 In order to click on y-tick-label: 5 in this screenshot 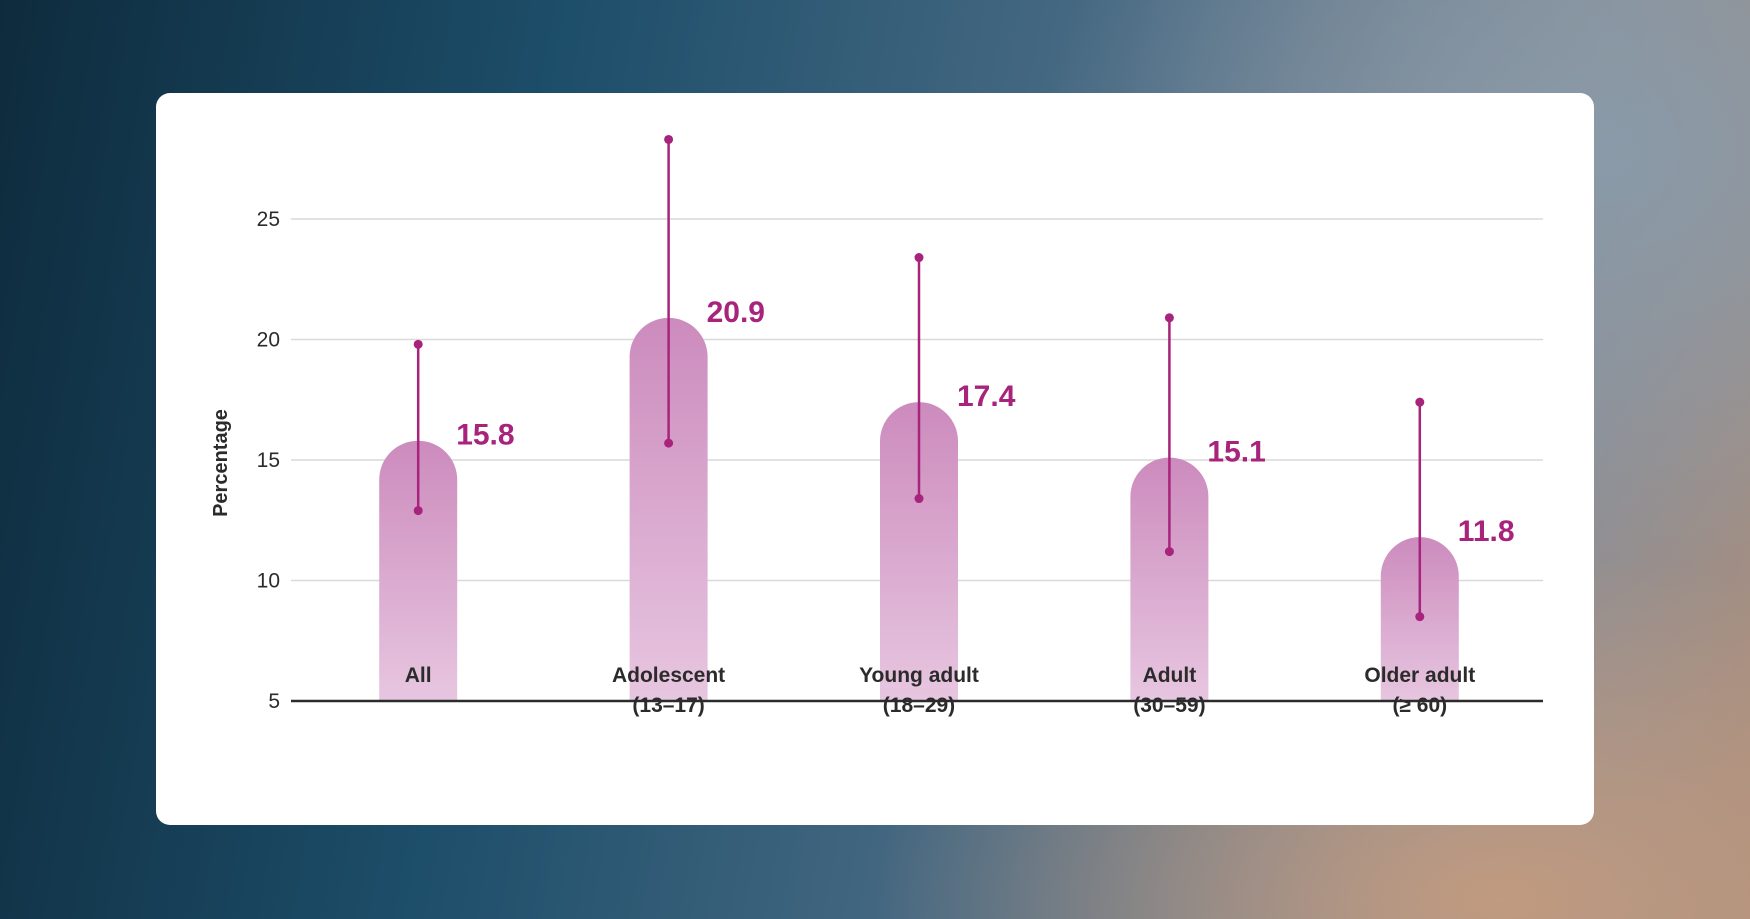, I will do `click(274, 701)`.